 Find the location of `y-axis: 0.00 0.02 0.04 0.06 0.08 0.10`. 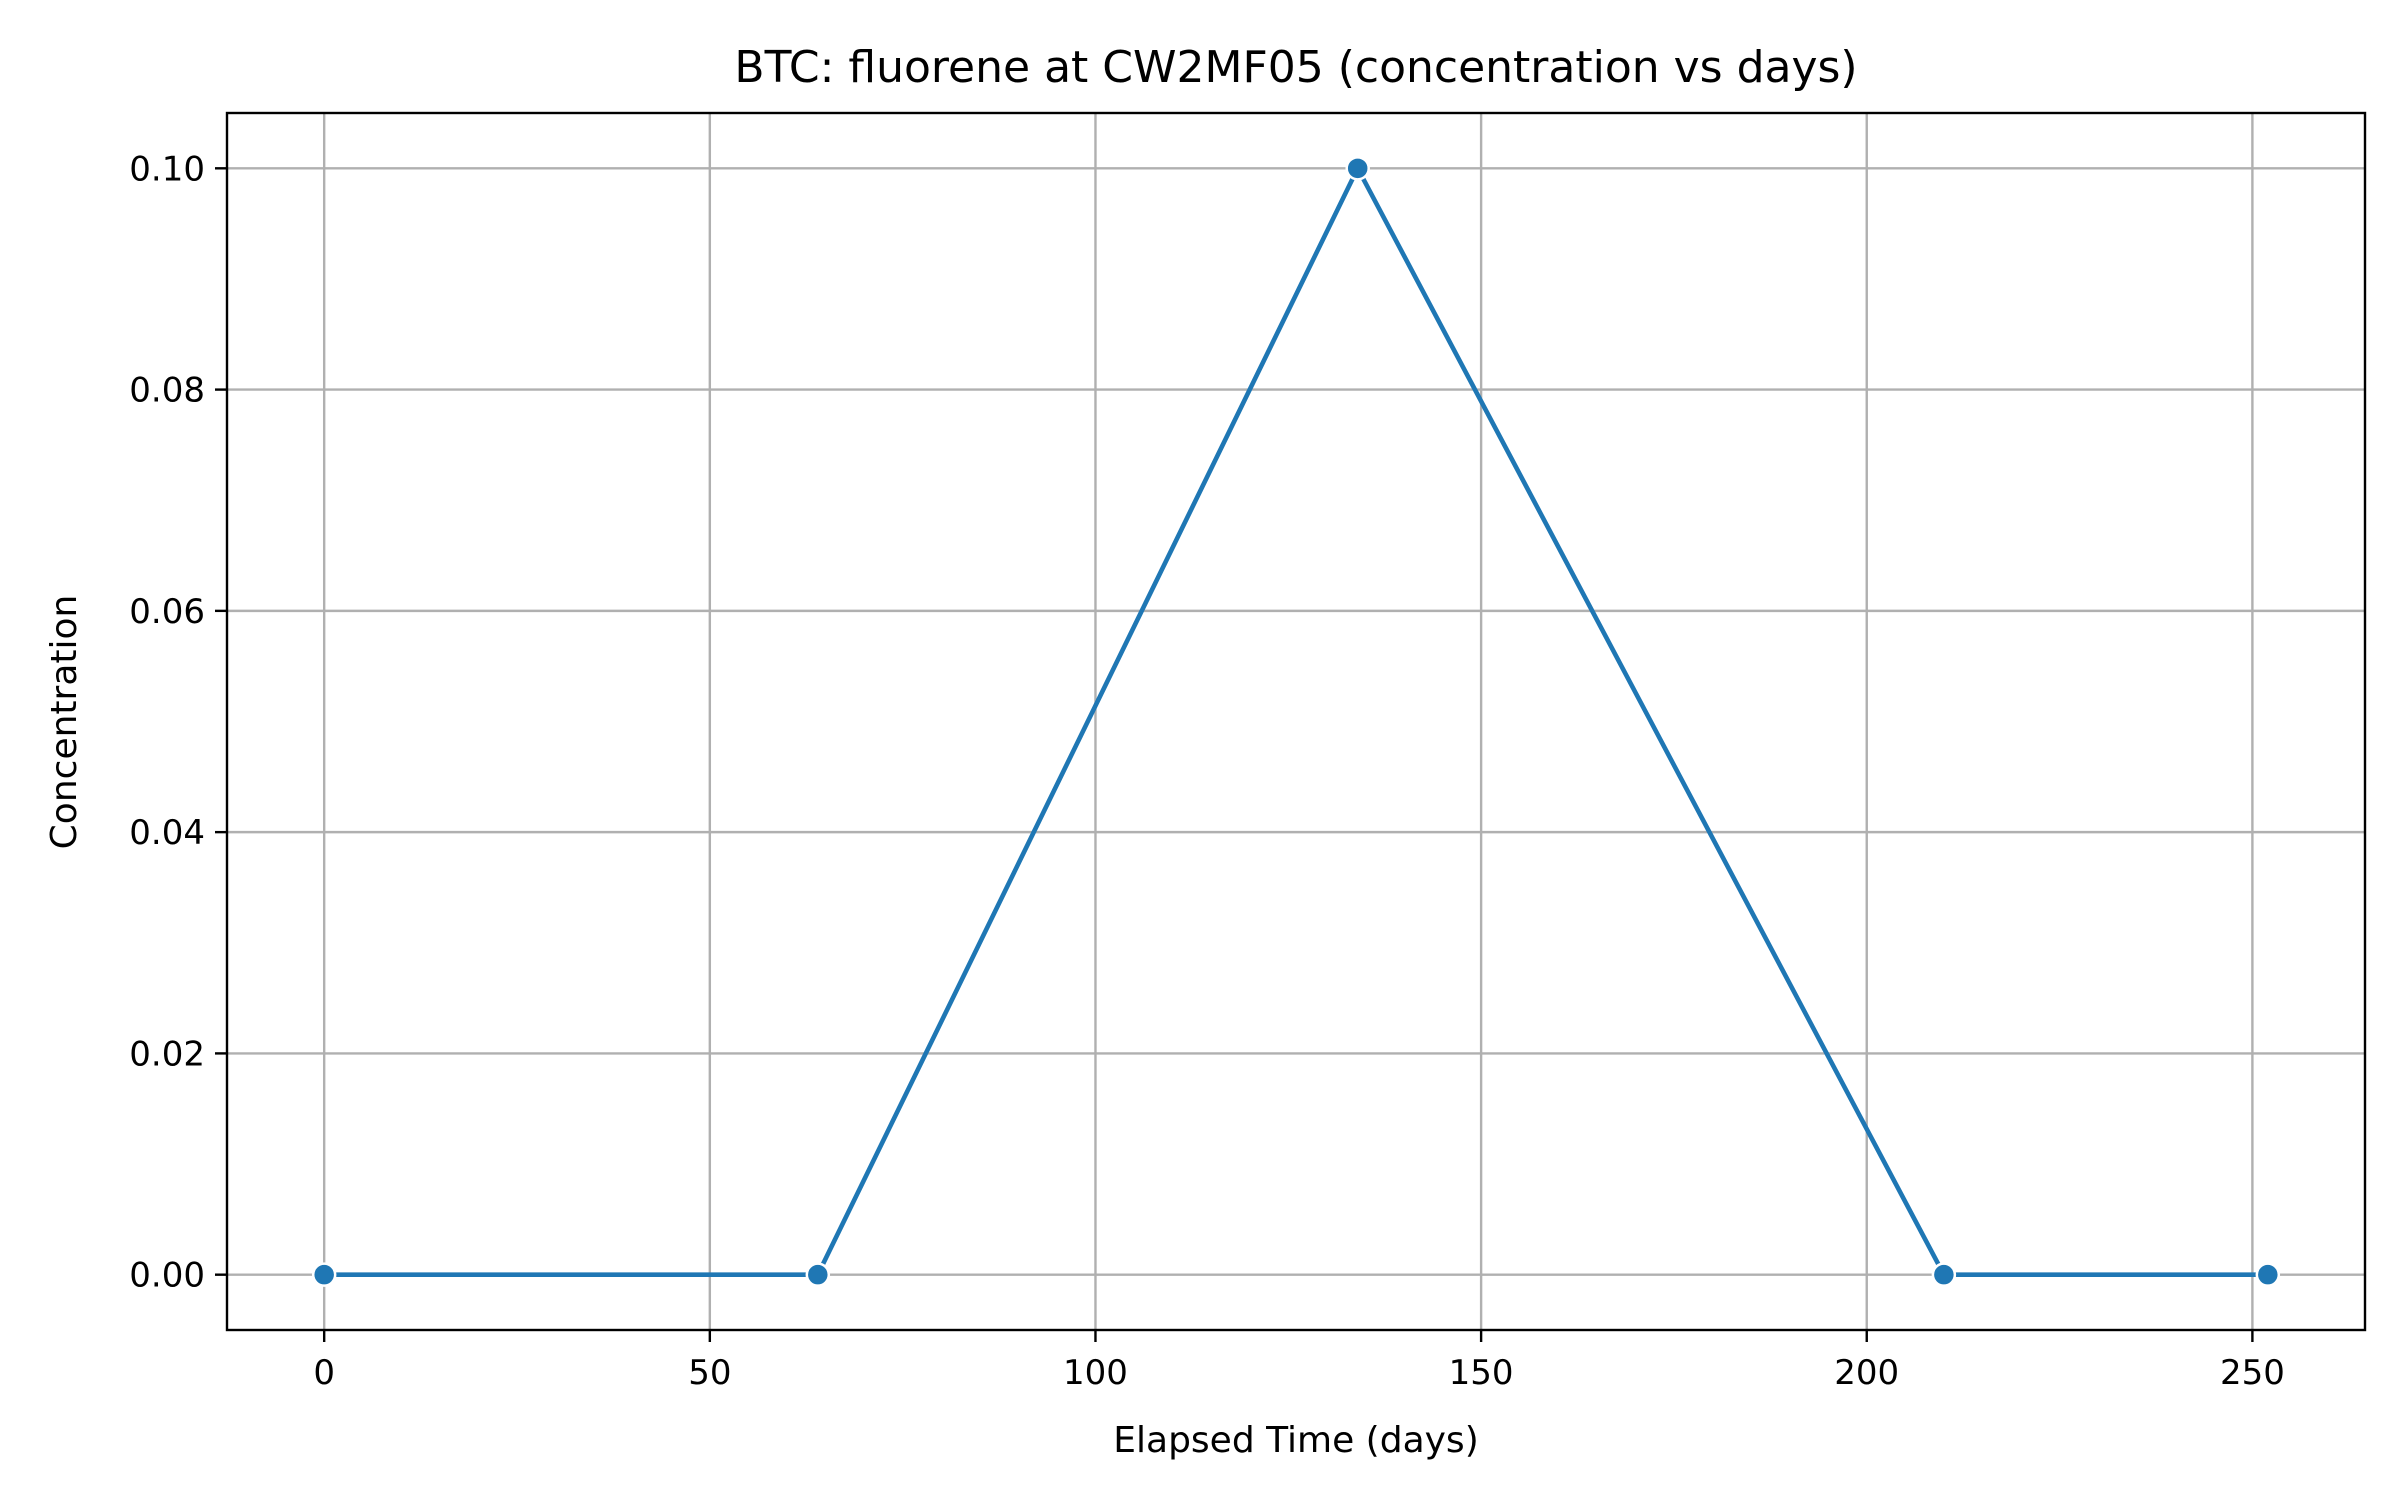

y-axis: 0.00 0.02 0.04 0.06 0.08 0.10 is located at coordinates (178, 722).